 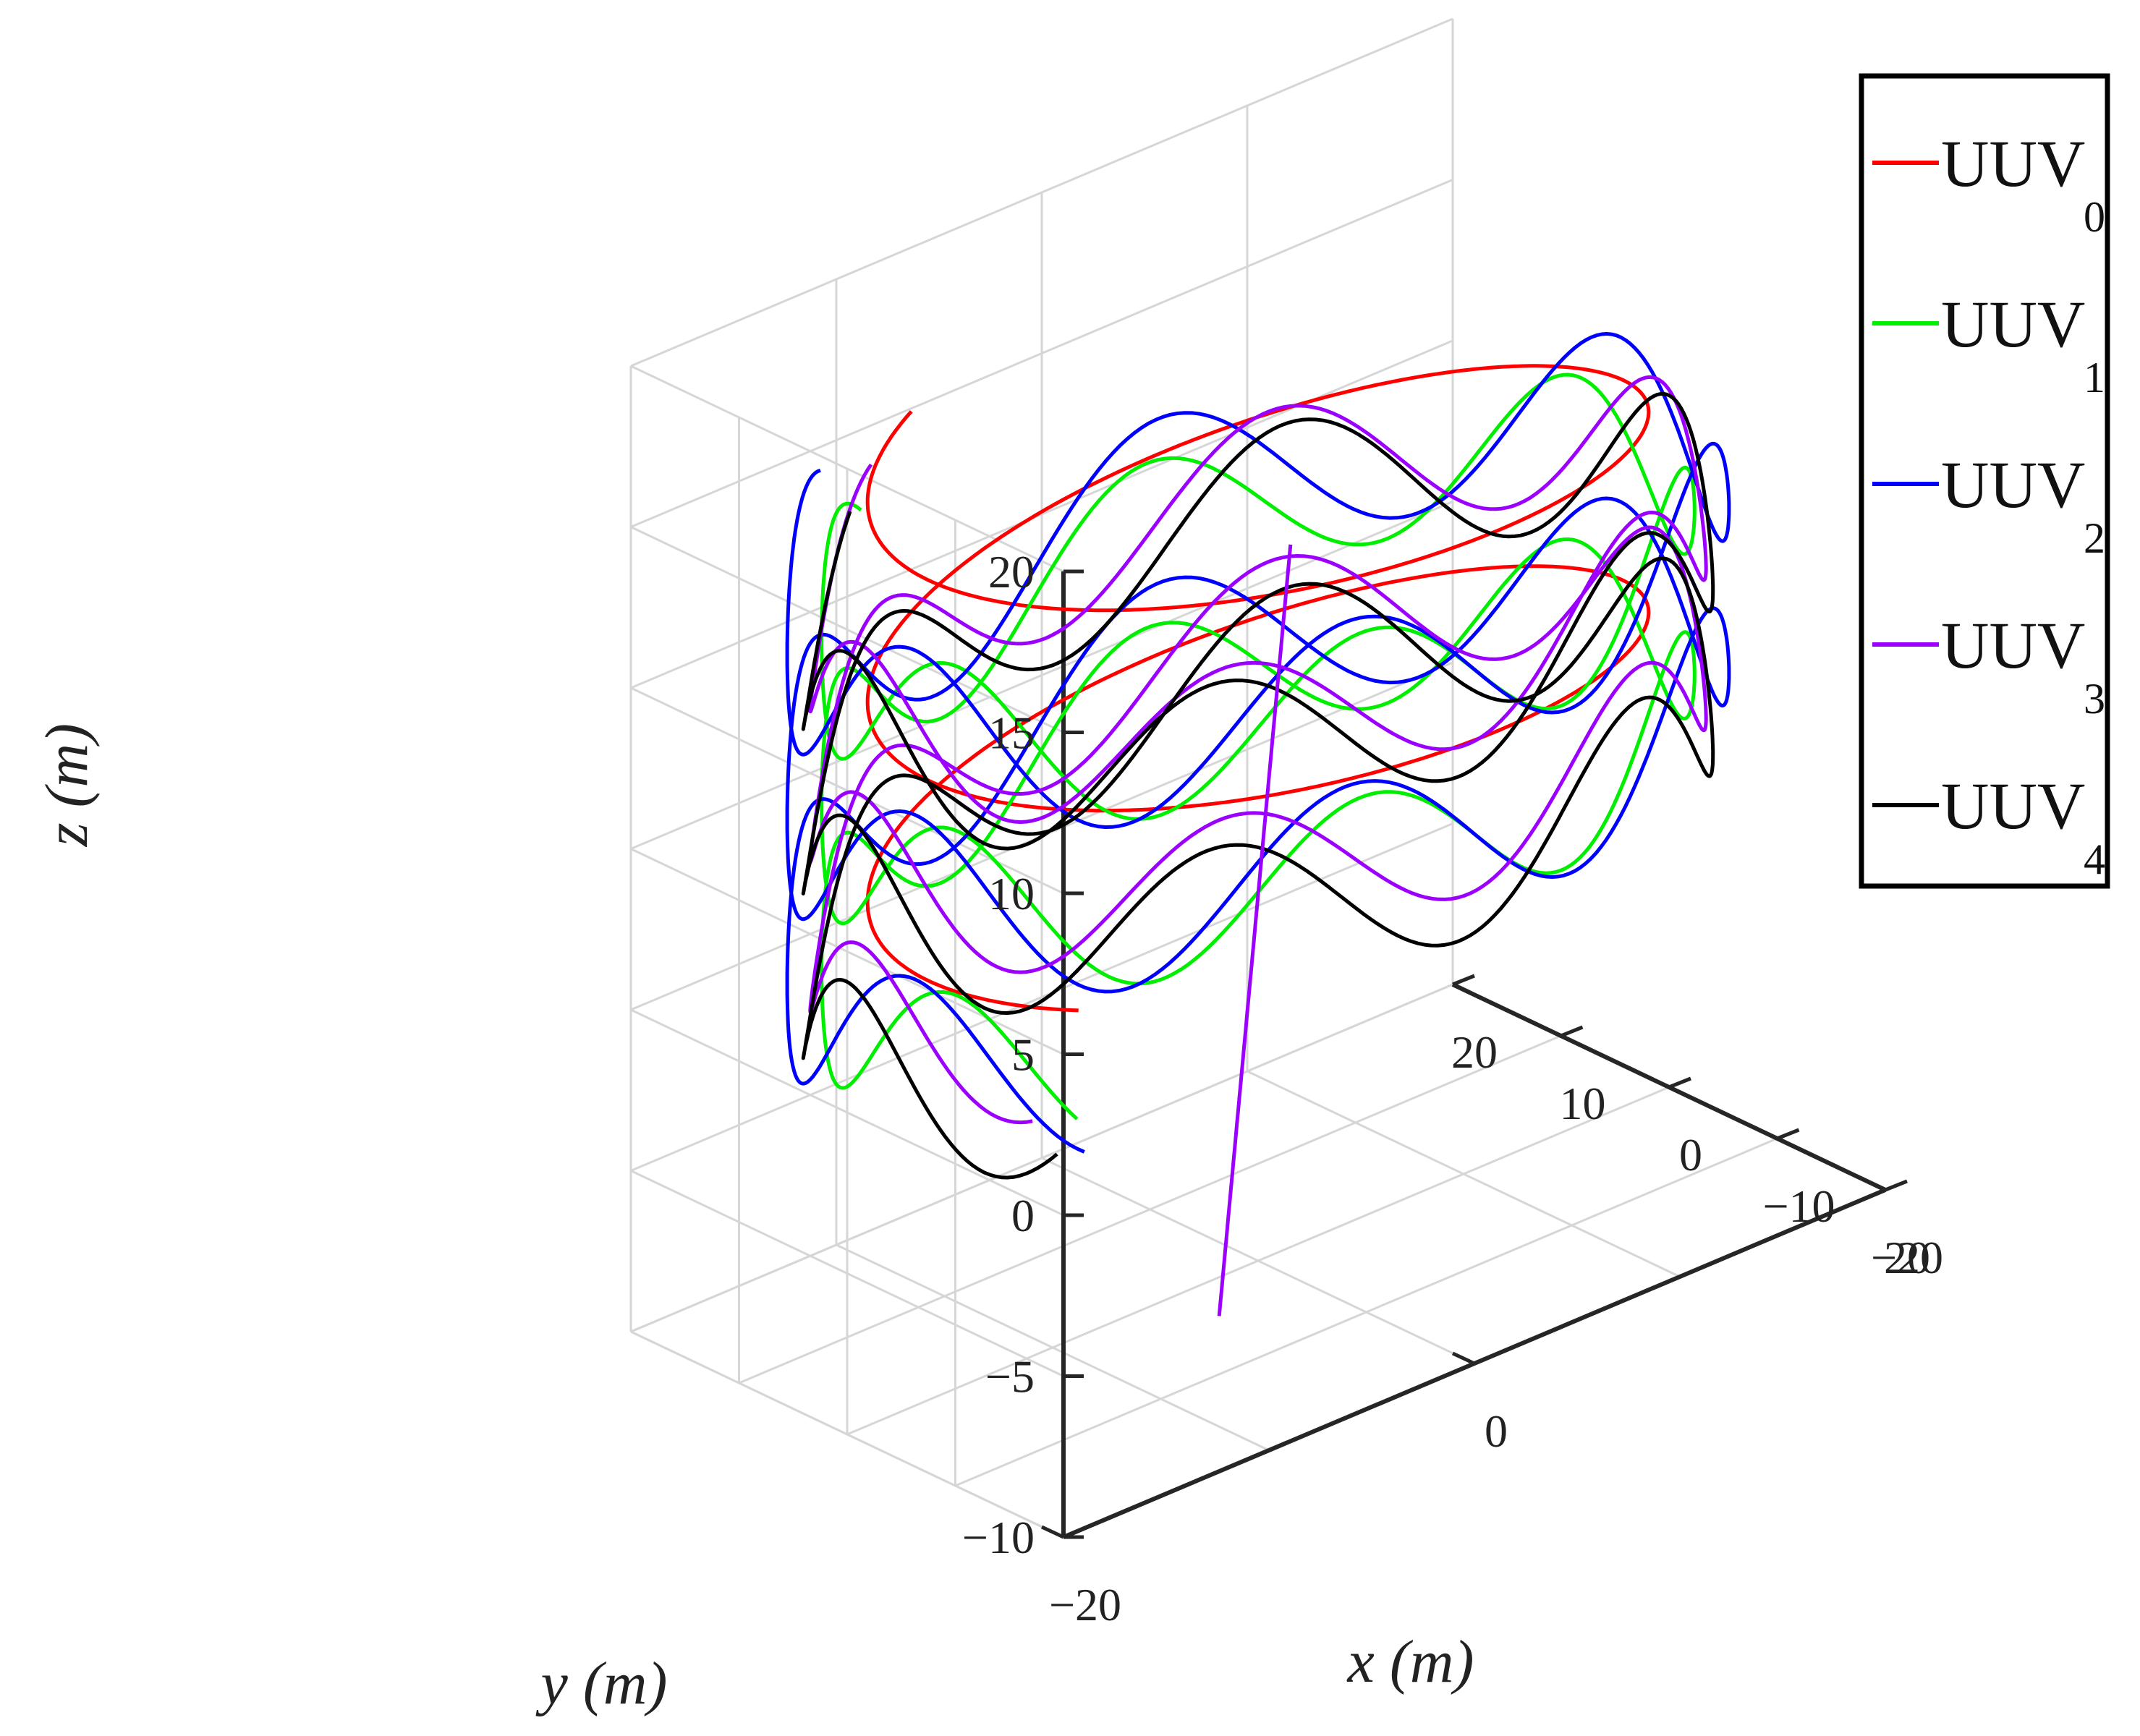 What do you see at coordinates (1798, 1206) in the screenshot?
I see `y-tick-label: −10` at bounding box center [1798, 1206].